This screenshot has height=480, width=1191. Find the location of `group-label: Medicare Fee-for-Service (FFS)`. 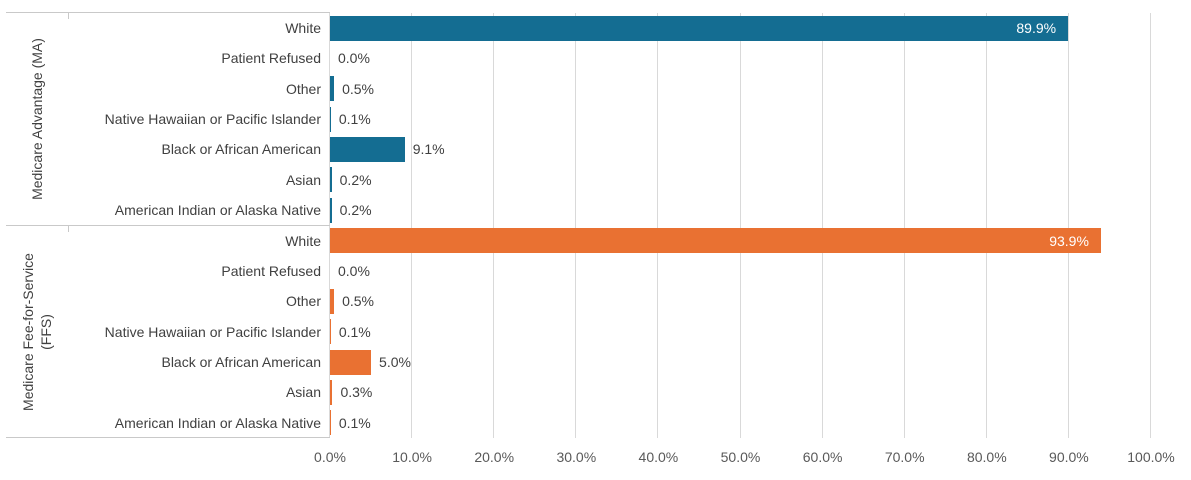

group-label: Medicare Fee-for-Service (FFS) is located at coordinates (37, 331).